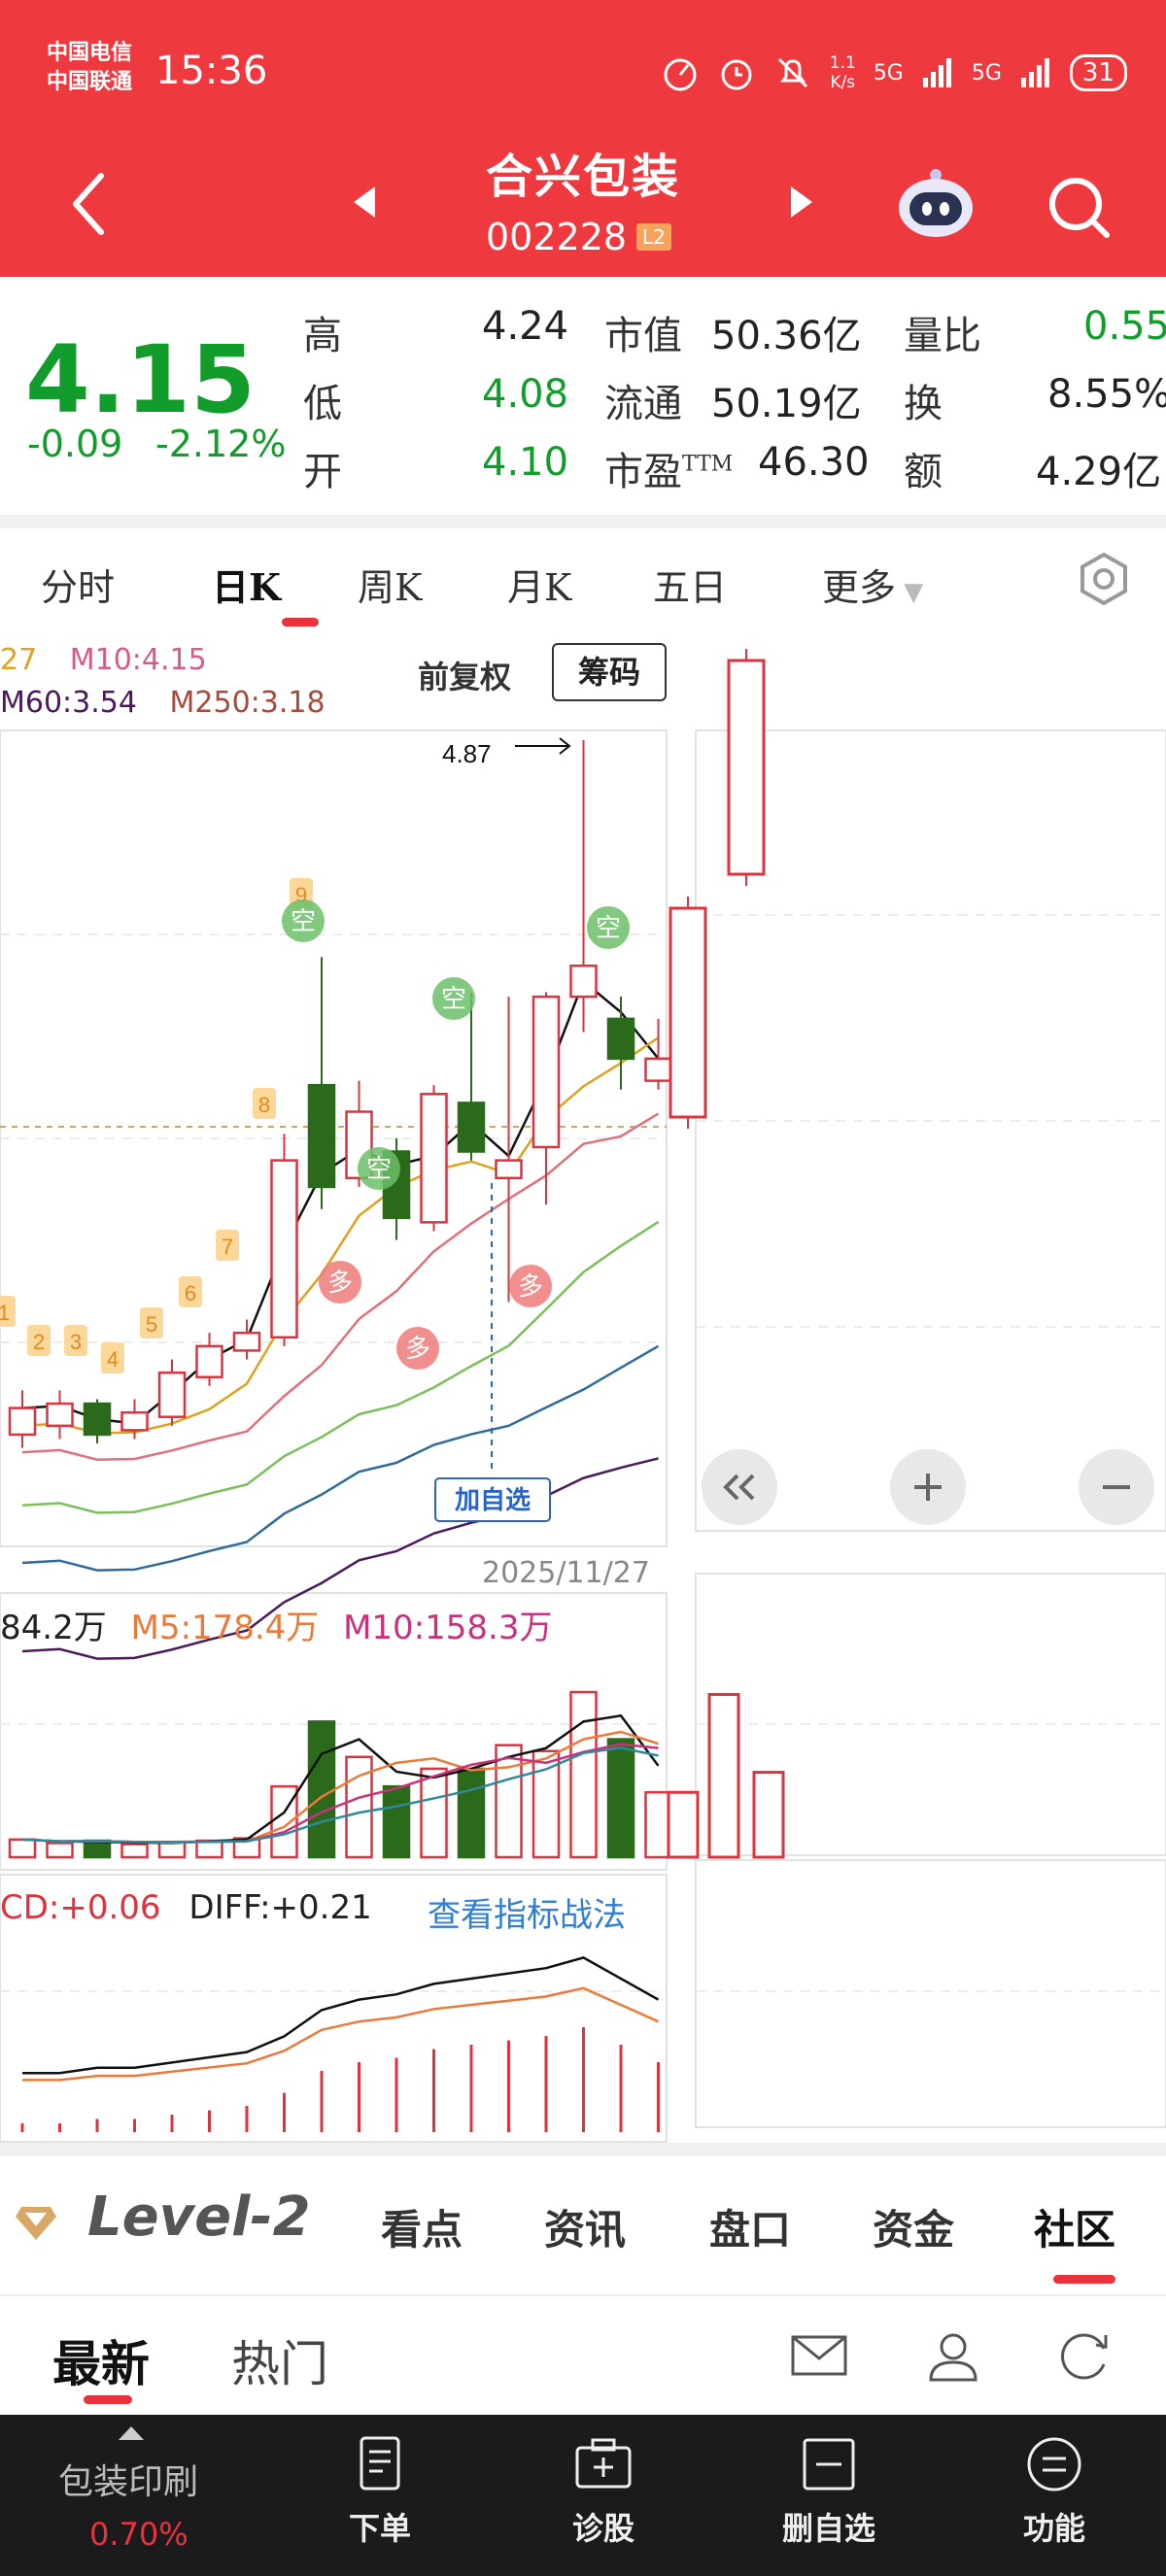  Describe the element at coordinates (801, 202) in the screenshot. I see `next-stock-icon` at that location.